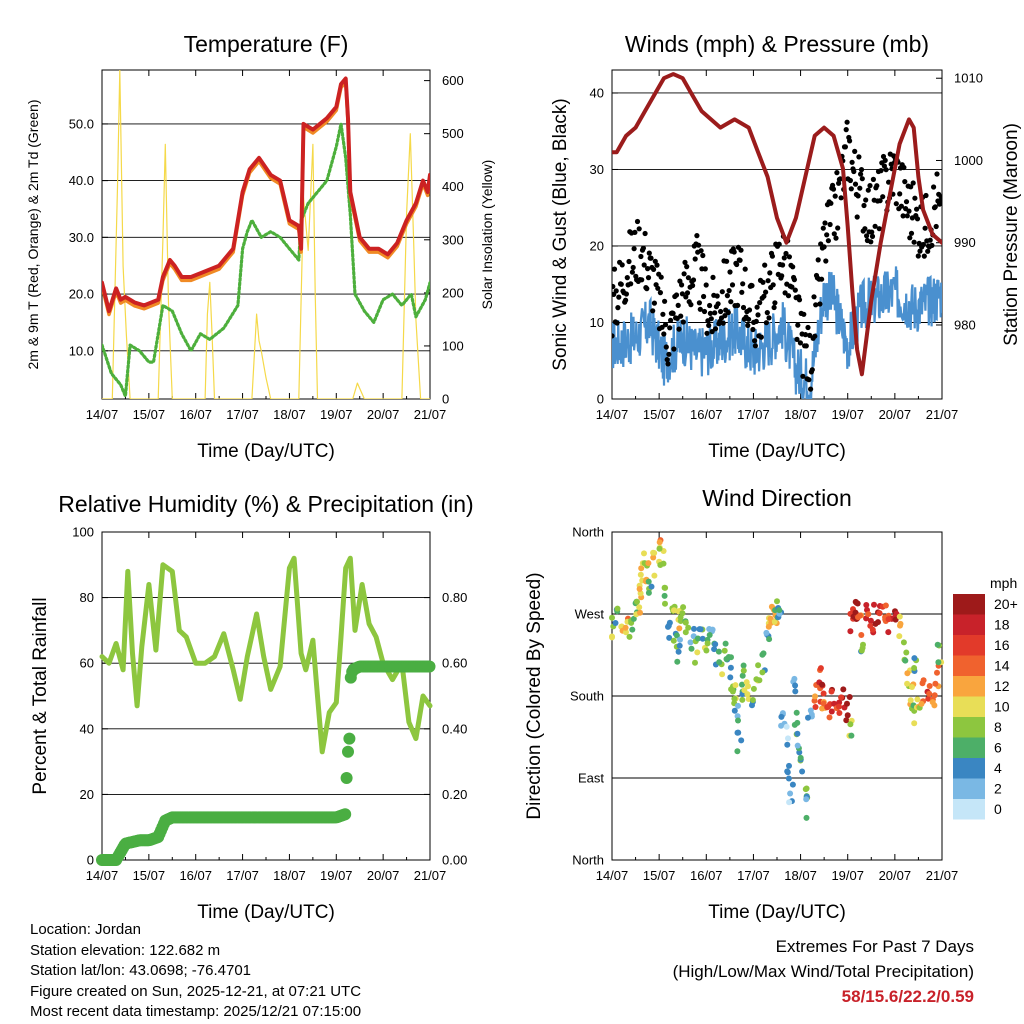 This screenshot has width=1024, height=1024. Describe the element at coordinates (81, 180) in the screenshot. I see `y-tick-label: 40.0` at that location.